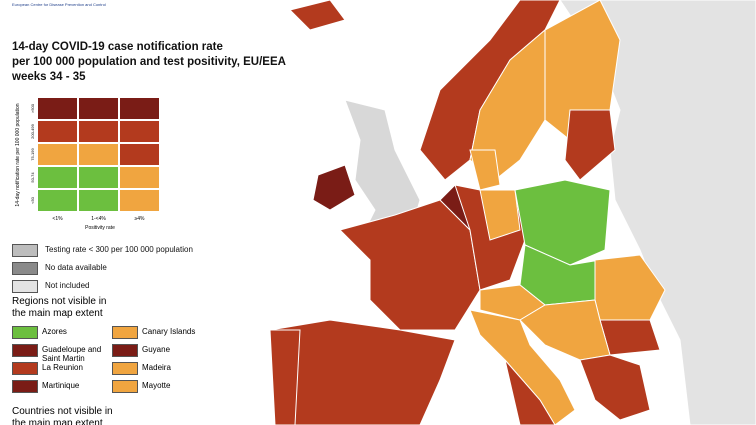  What do you see at coordinates (32, 200) in the screenshot?
I see `matrix-row-label: <50` at bounding box center [32, 200].